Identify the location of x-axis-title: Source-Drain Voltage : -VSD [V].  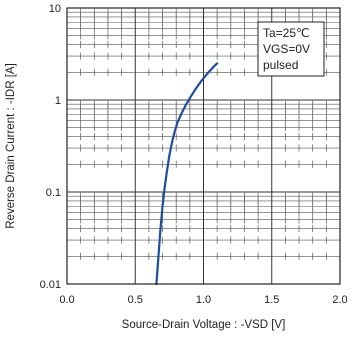
(204, 325).